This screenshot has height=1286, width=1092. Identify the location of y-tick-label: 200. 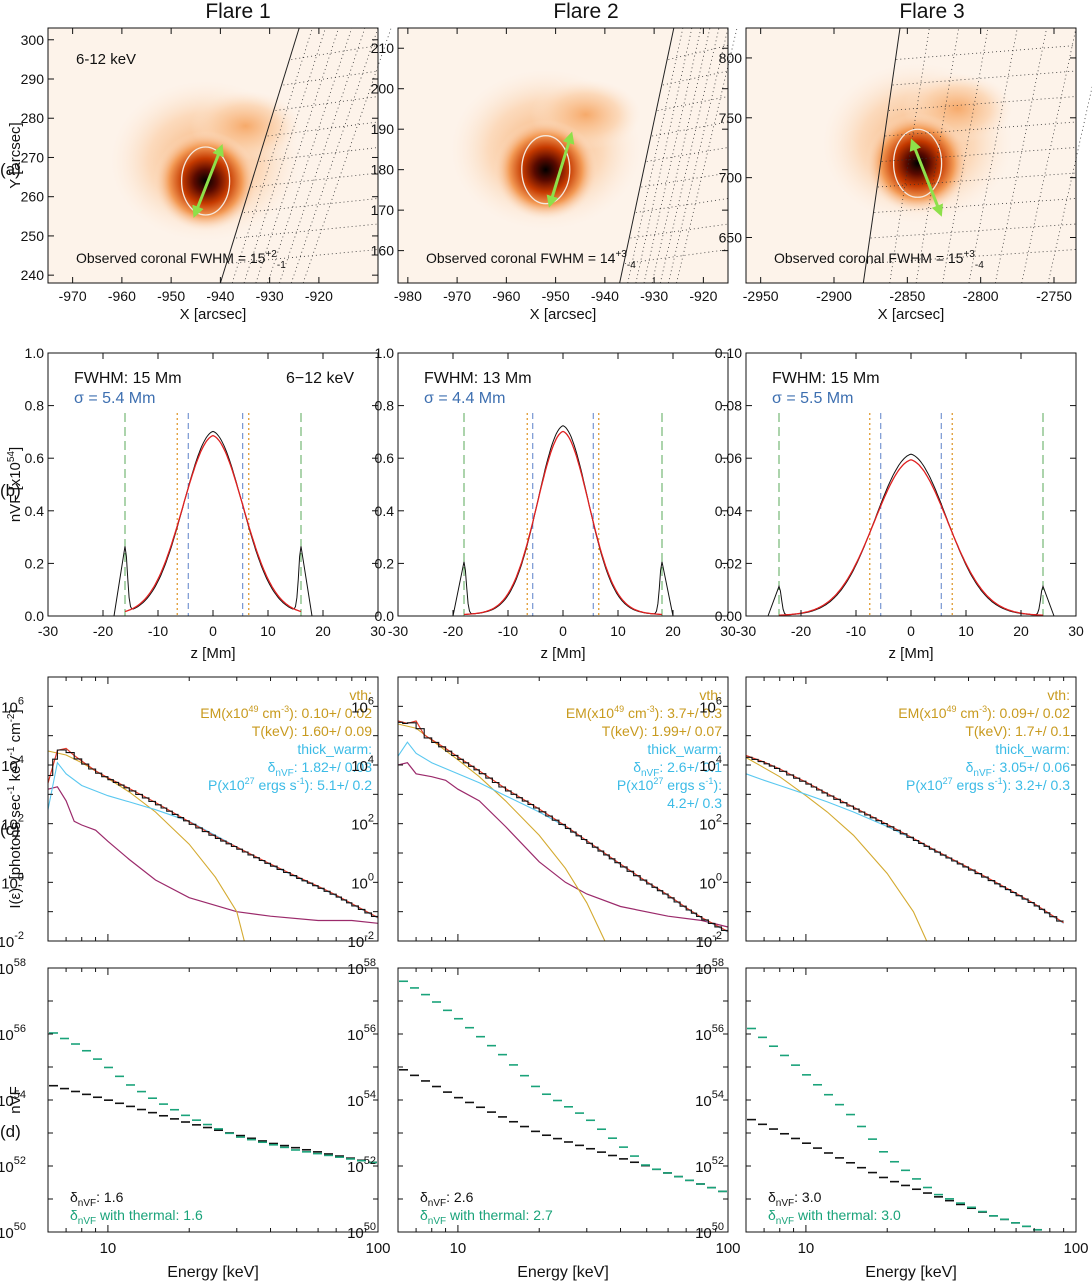
(383, 89).